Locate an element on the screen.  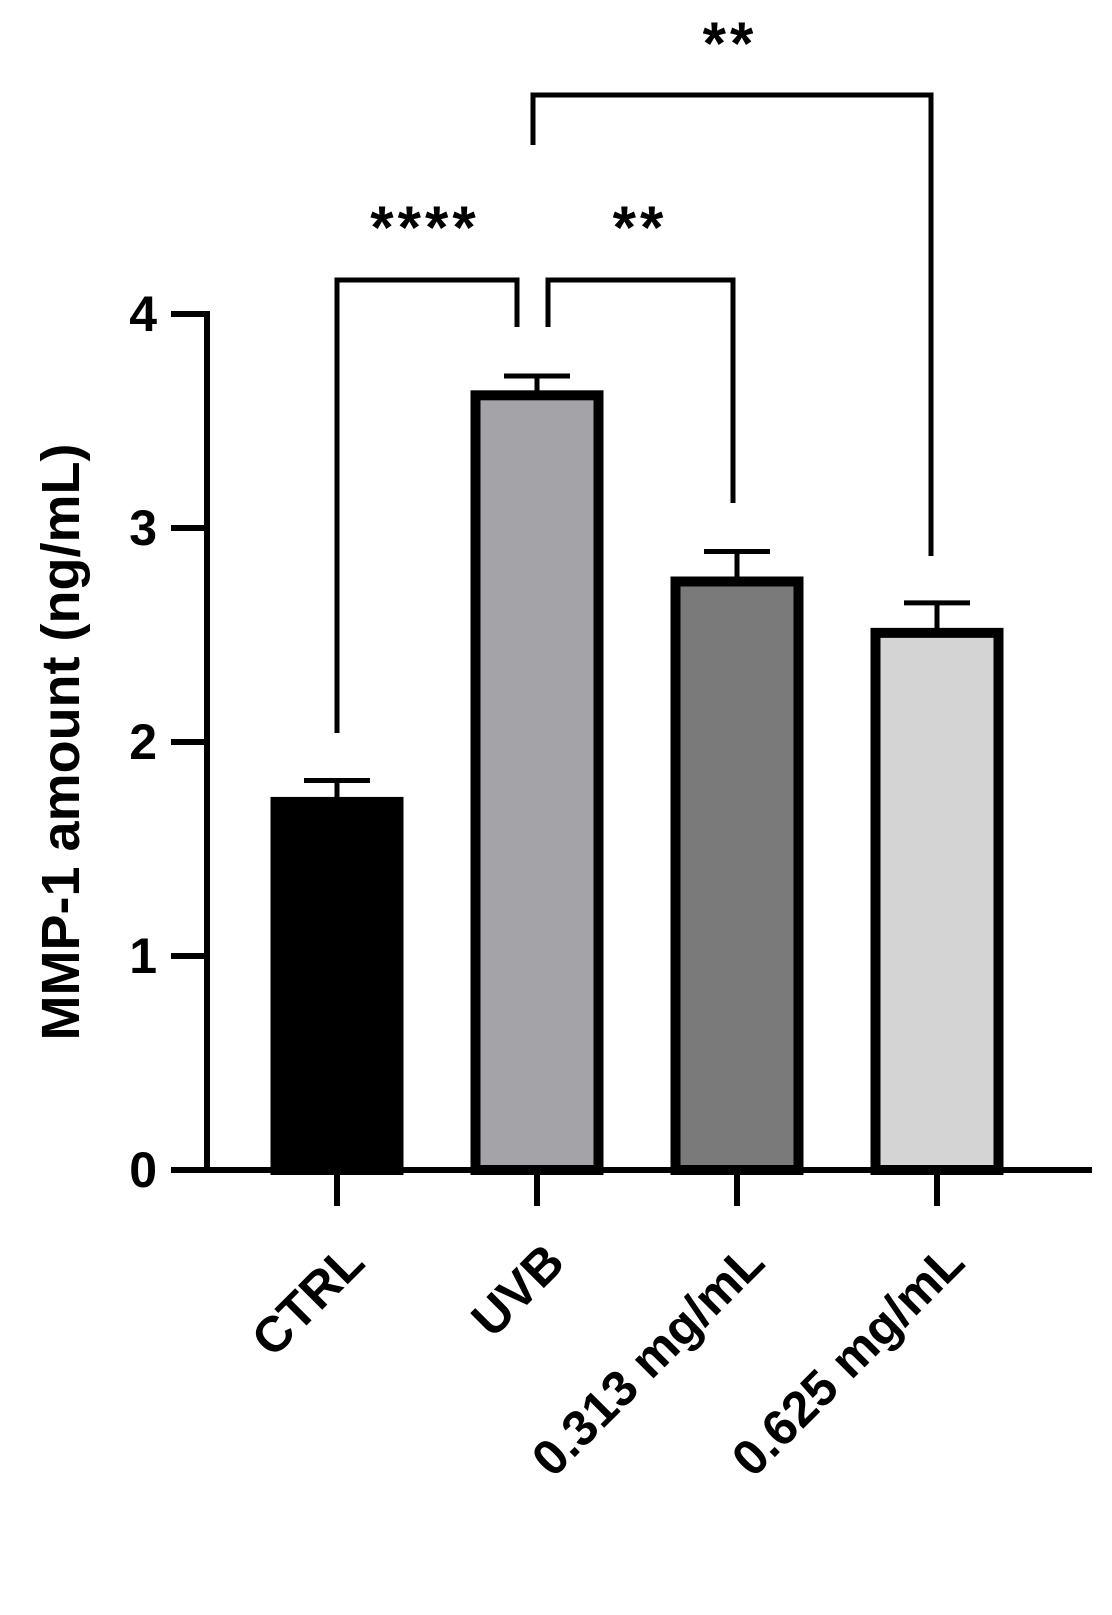
x-tick-label: CTRL is located at coordinates (308, 1300).